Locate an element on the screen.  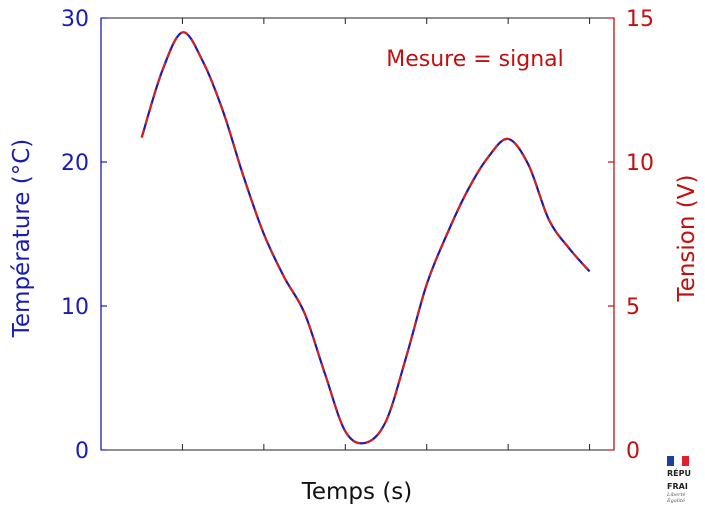
annotation-text: Mesure = signal is located at coordinates (475, 59).